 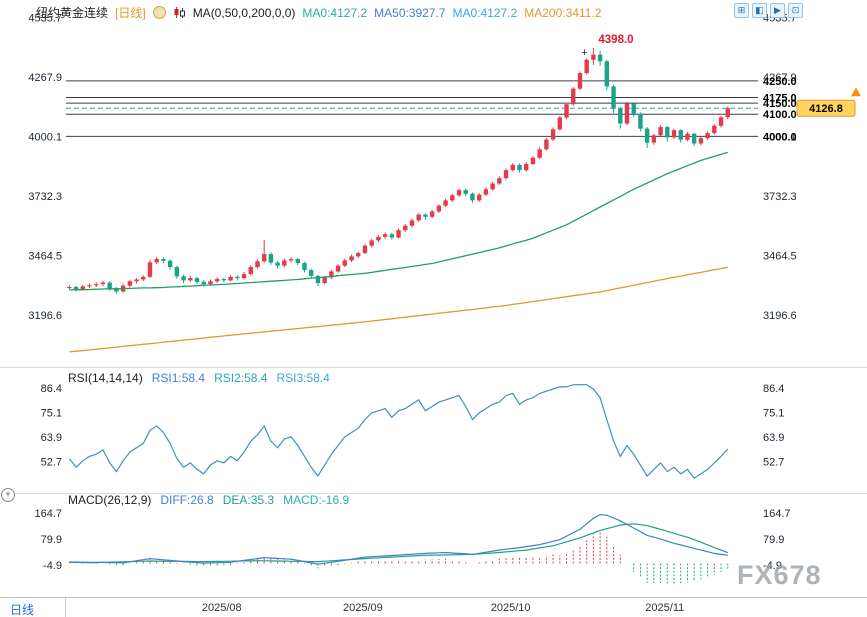 I want to click on macd-axis: 164.7 164.7 79.9 79.9 -4.9 -4.9, so click(x=412, y=540).